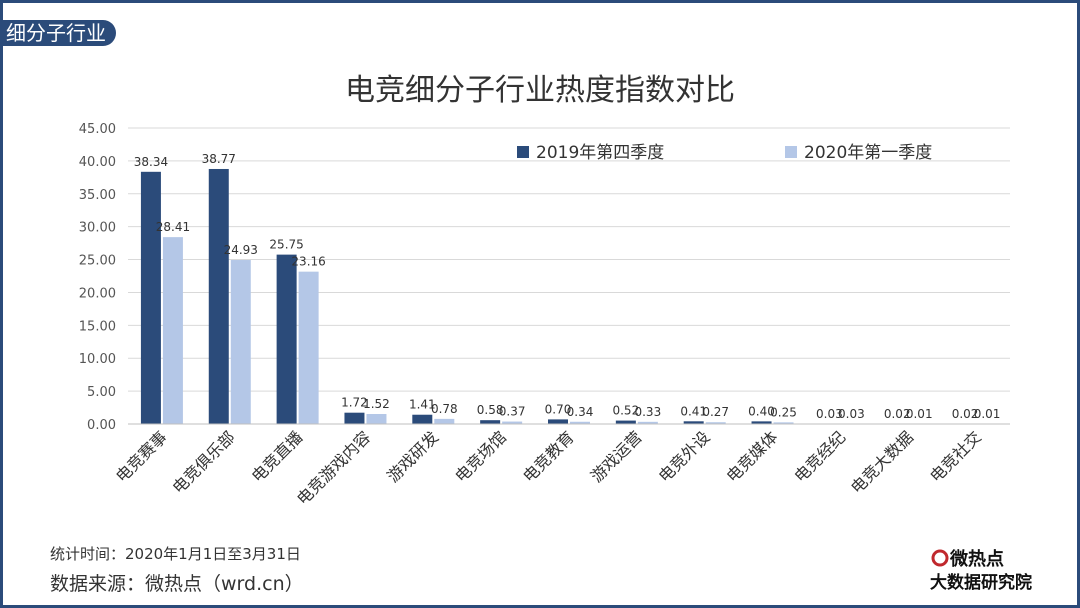  I want to click on x-tick-label: 电竞经纪, so click(820, 456).